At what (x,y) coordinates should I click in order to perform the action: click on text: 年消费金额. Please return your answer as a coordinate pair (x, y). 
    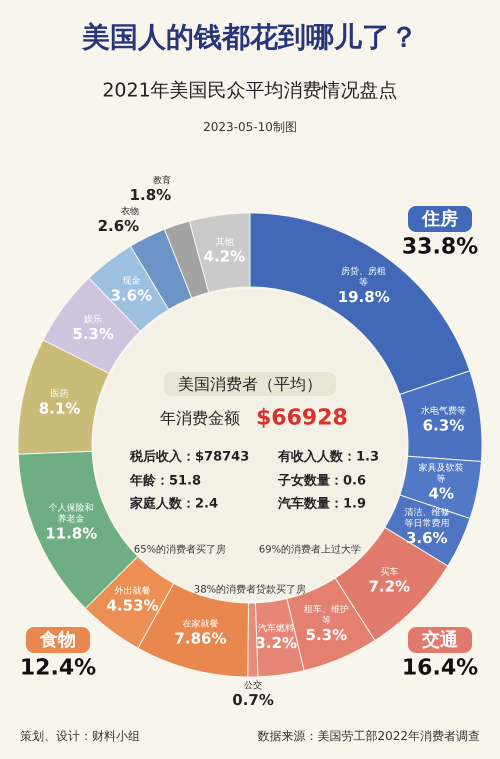
    Looking at the image, I should click on (200, 418).